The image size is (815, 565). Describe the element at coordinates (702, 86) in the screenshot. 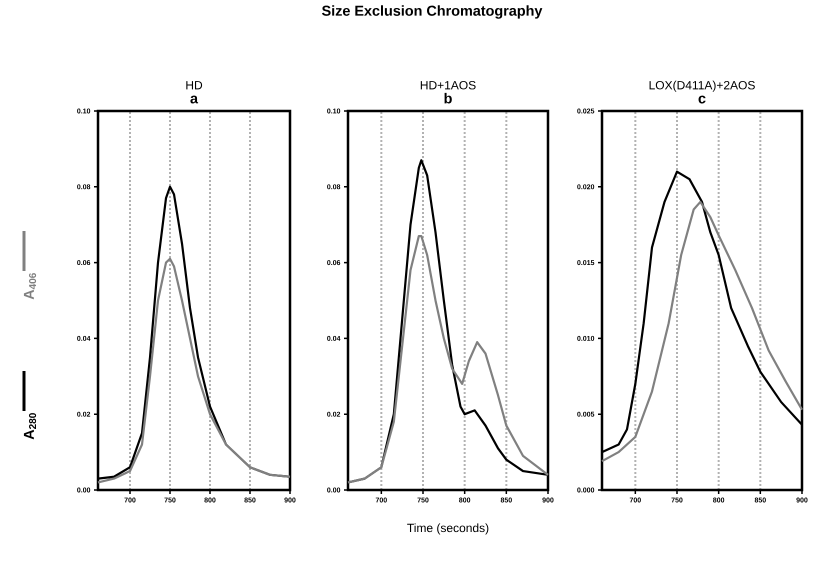

I see `chart-title: LOX(D411A)+2AOS` at that location.